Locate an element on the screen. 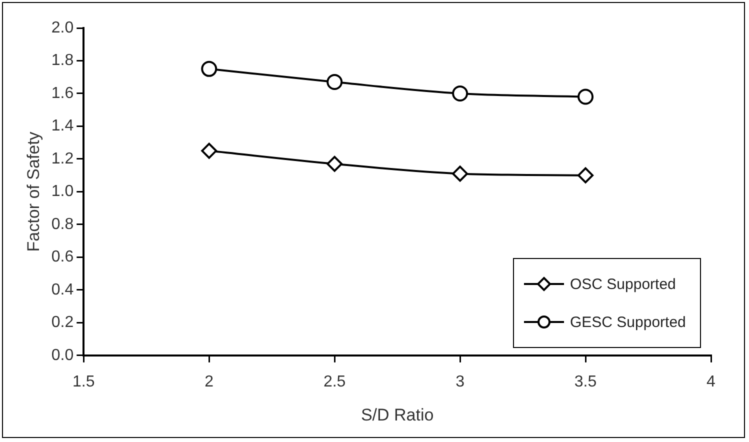  x-tick-label: 2.5 is located at coordinates (334, 381).